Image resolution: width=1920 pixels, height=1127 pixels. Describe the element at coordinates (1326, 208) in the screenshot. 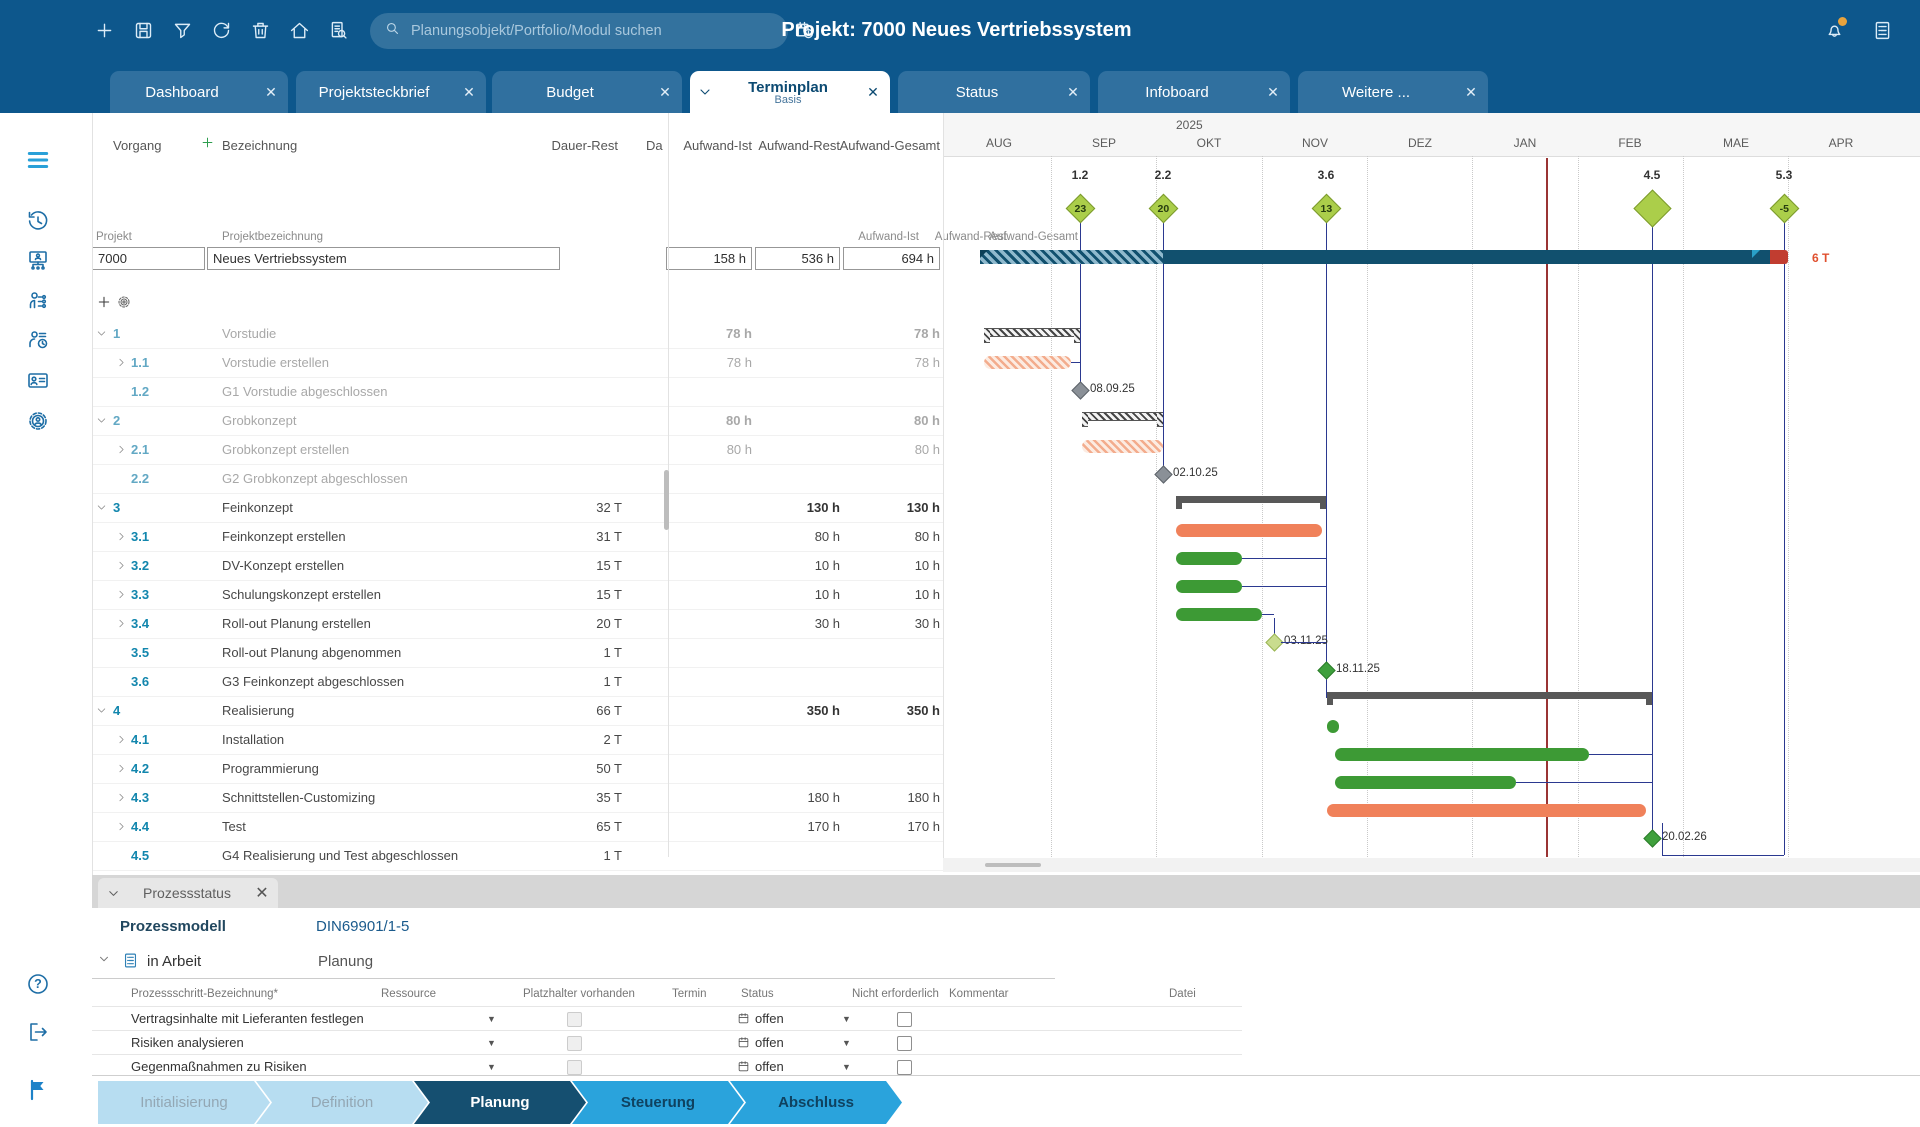

I see `milestone-diamond-3.6: 13` at that location.